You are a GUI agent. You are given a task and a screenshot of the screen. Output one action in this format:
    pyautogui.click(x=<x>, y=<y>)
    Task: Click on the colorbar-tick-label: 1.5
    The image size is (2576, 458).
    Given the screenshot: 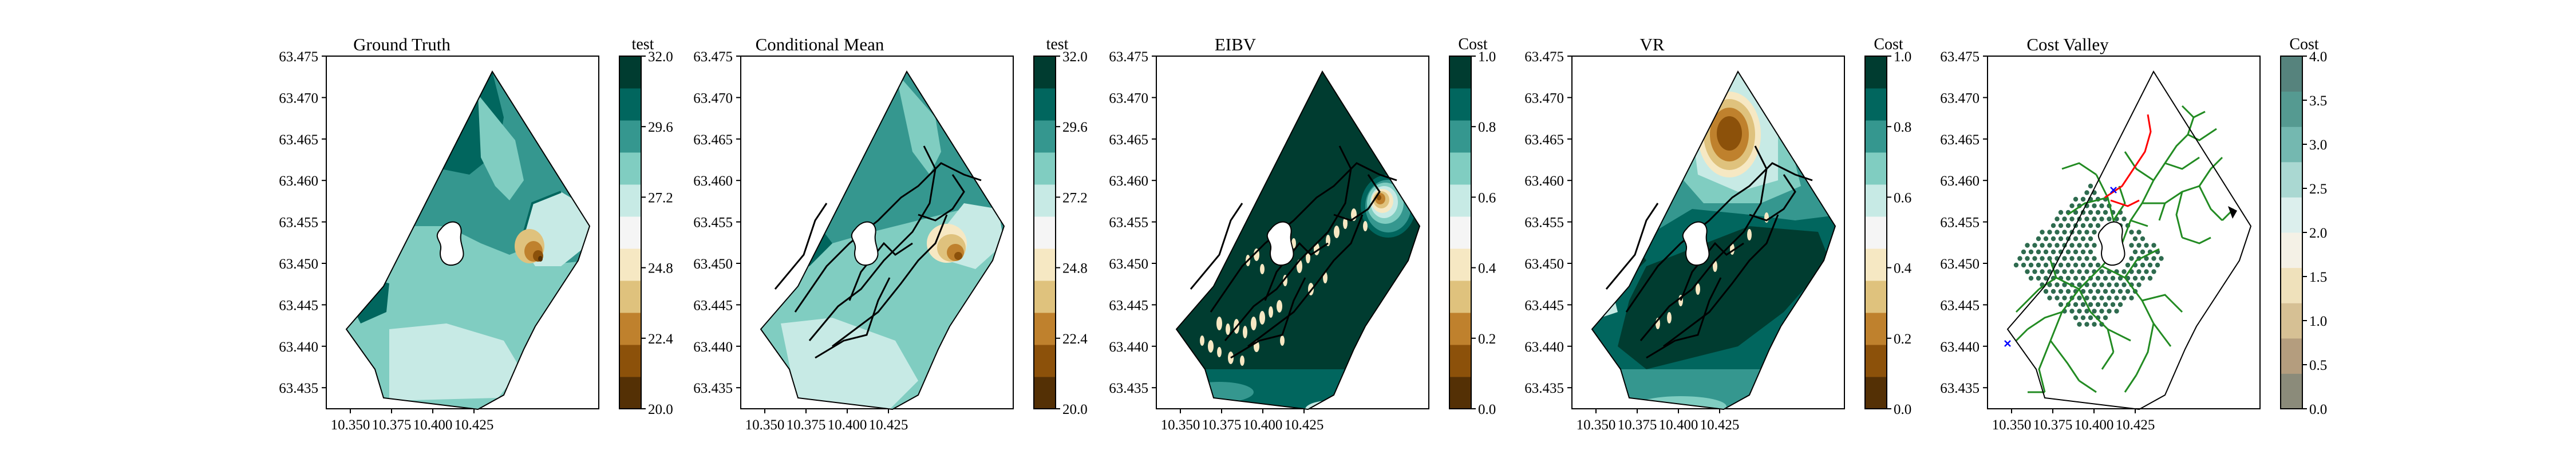 What is the action you would take?
    pyautogui.click(x=2318, y=278)
    